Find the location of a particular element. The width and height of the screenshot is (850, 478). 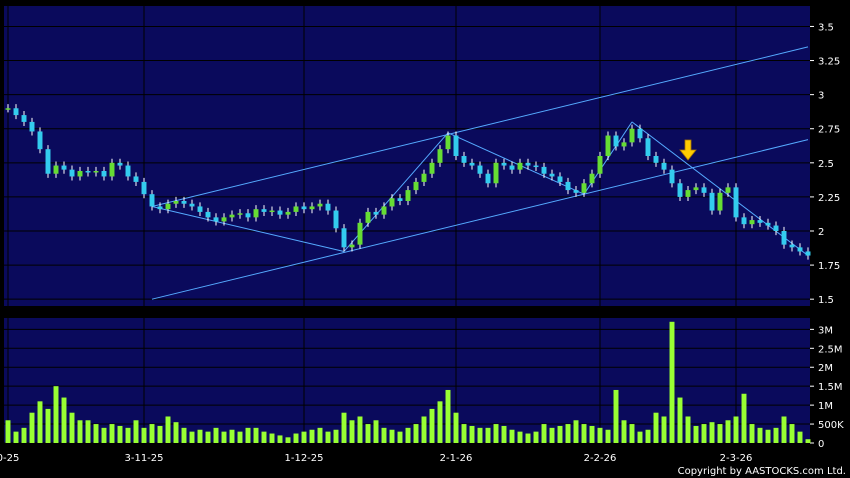

x-tick-label: 2-2-26 is located at coordinates (600, 458).